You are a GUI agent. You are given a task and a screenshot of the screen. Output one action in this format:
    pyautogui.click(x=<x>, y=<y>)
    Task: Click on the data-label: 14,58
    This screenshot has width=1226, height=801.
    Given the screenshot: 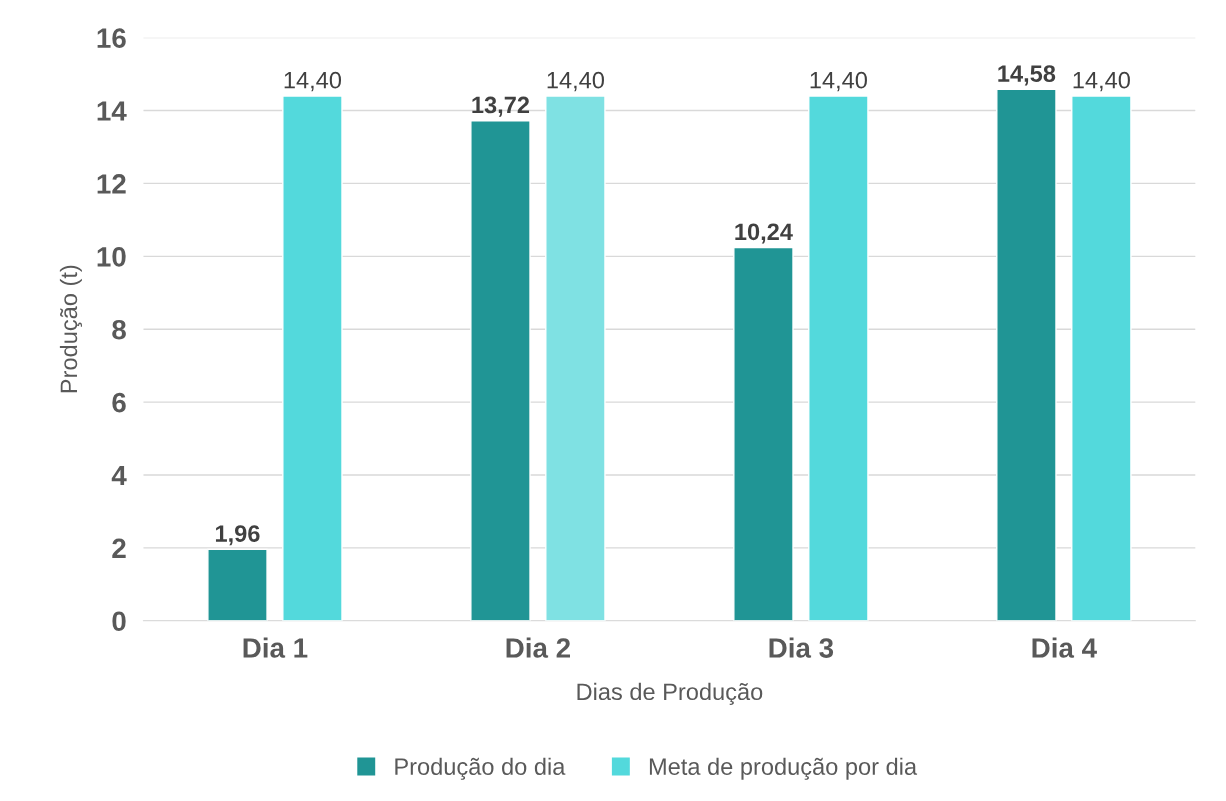 What is the action you would take?
    pyautogui.click(x=1027, y=75)
    